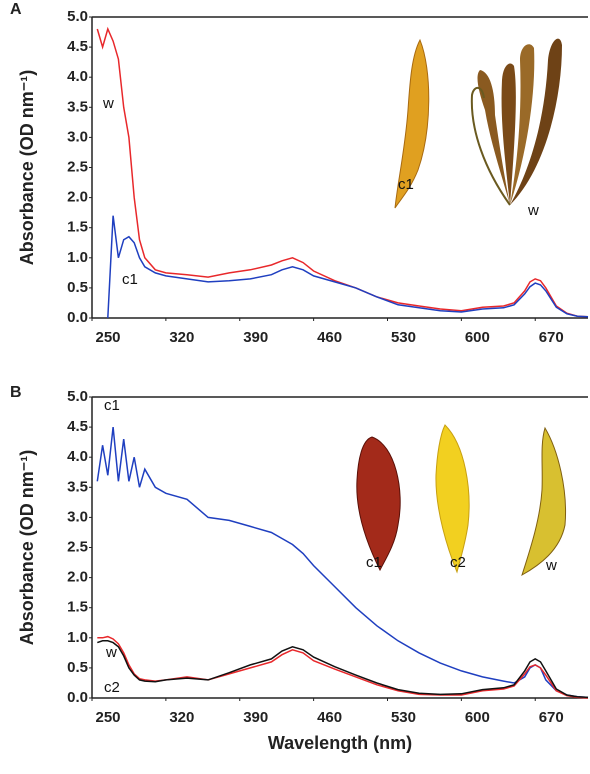  Describe the element at coordinates (452, 499) in the screenshot. I see `photo-leaf-c2` at that location.